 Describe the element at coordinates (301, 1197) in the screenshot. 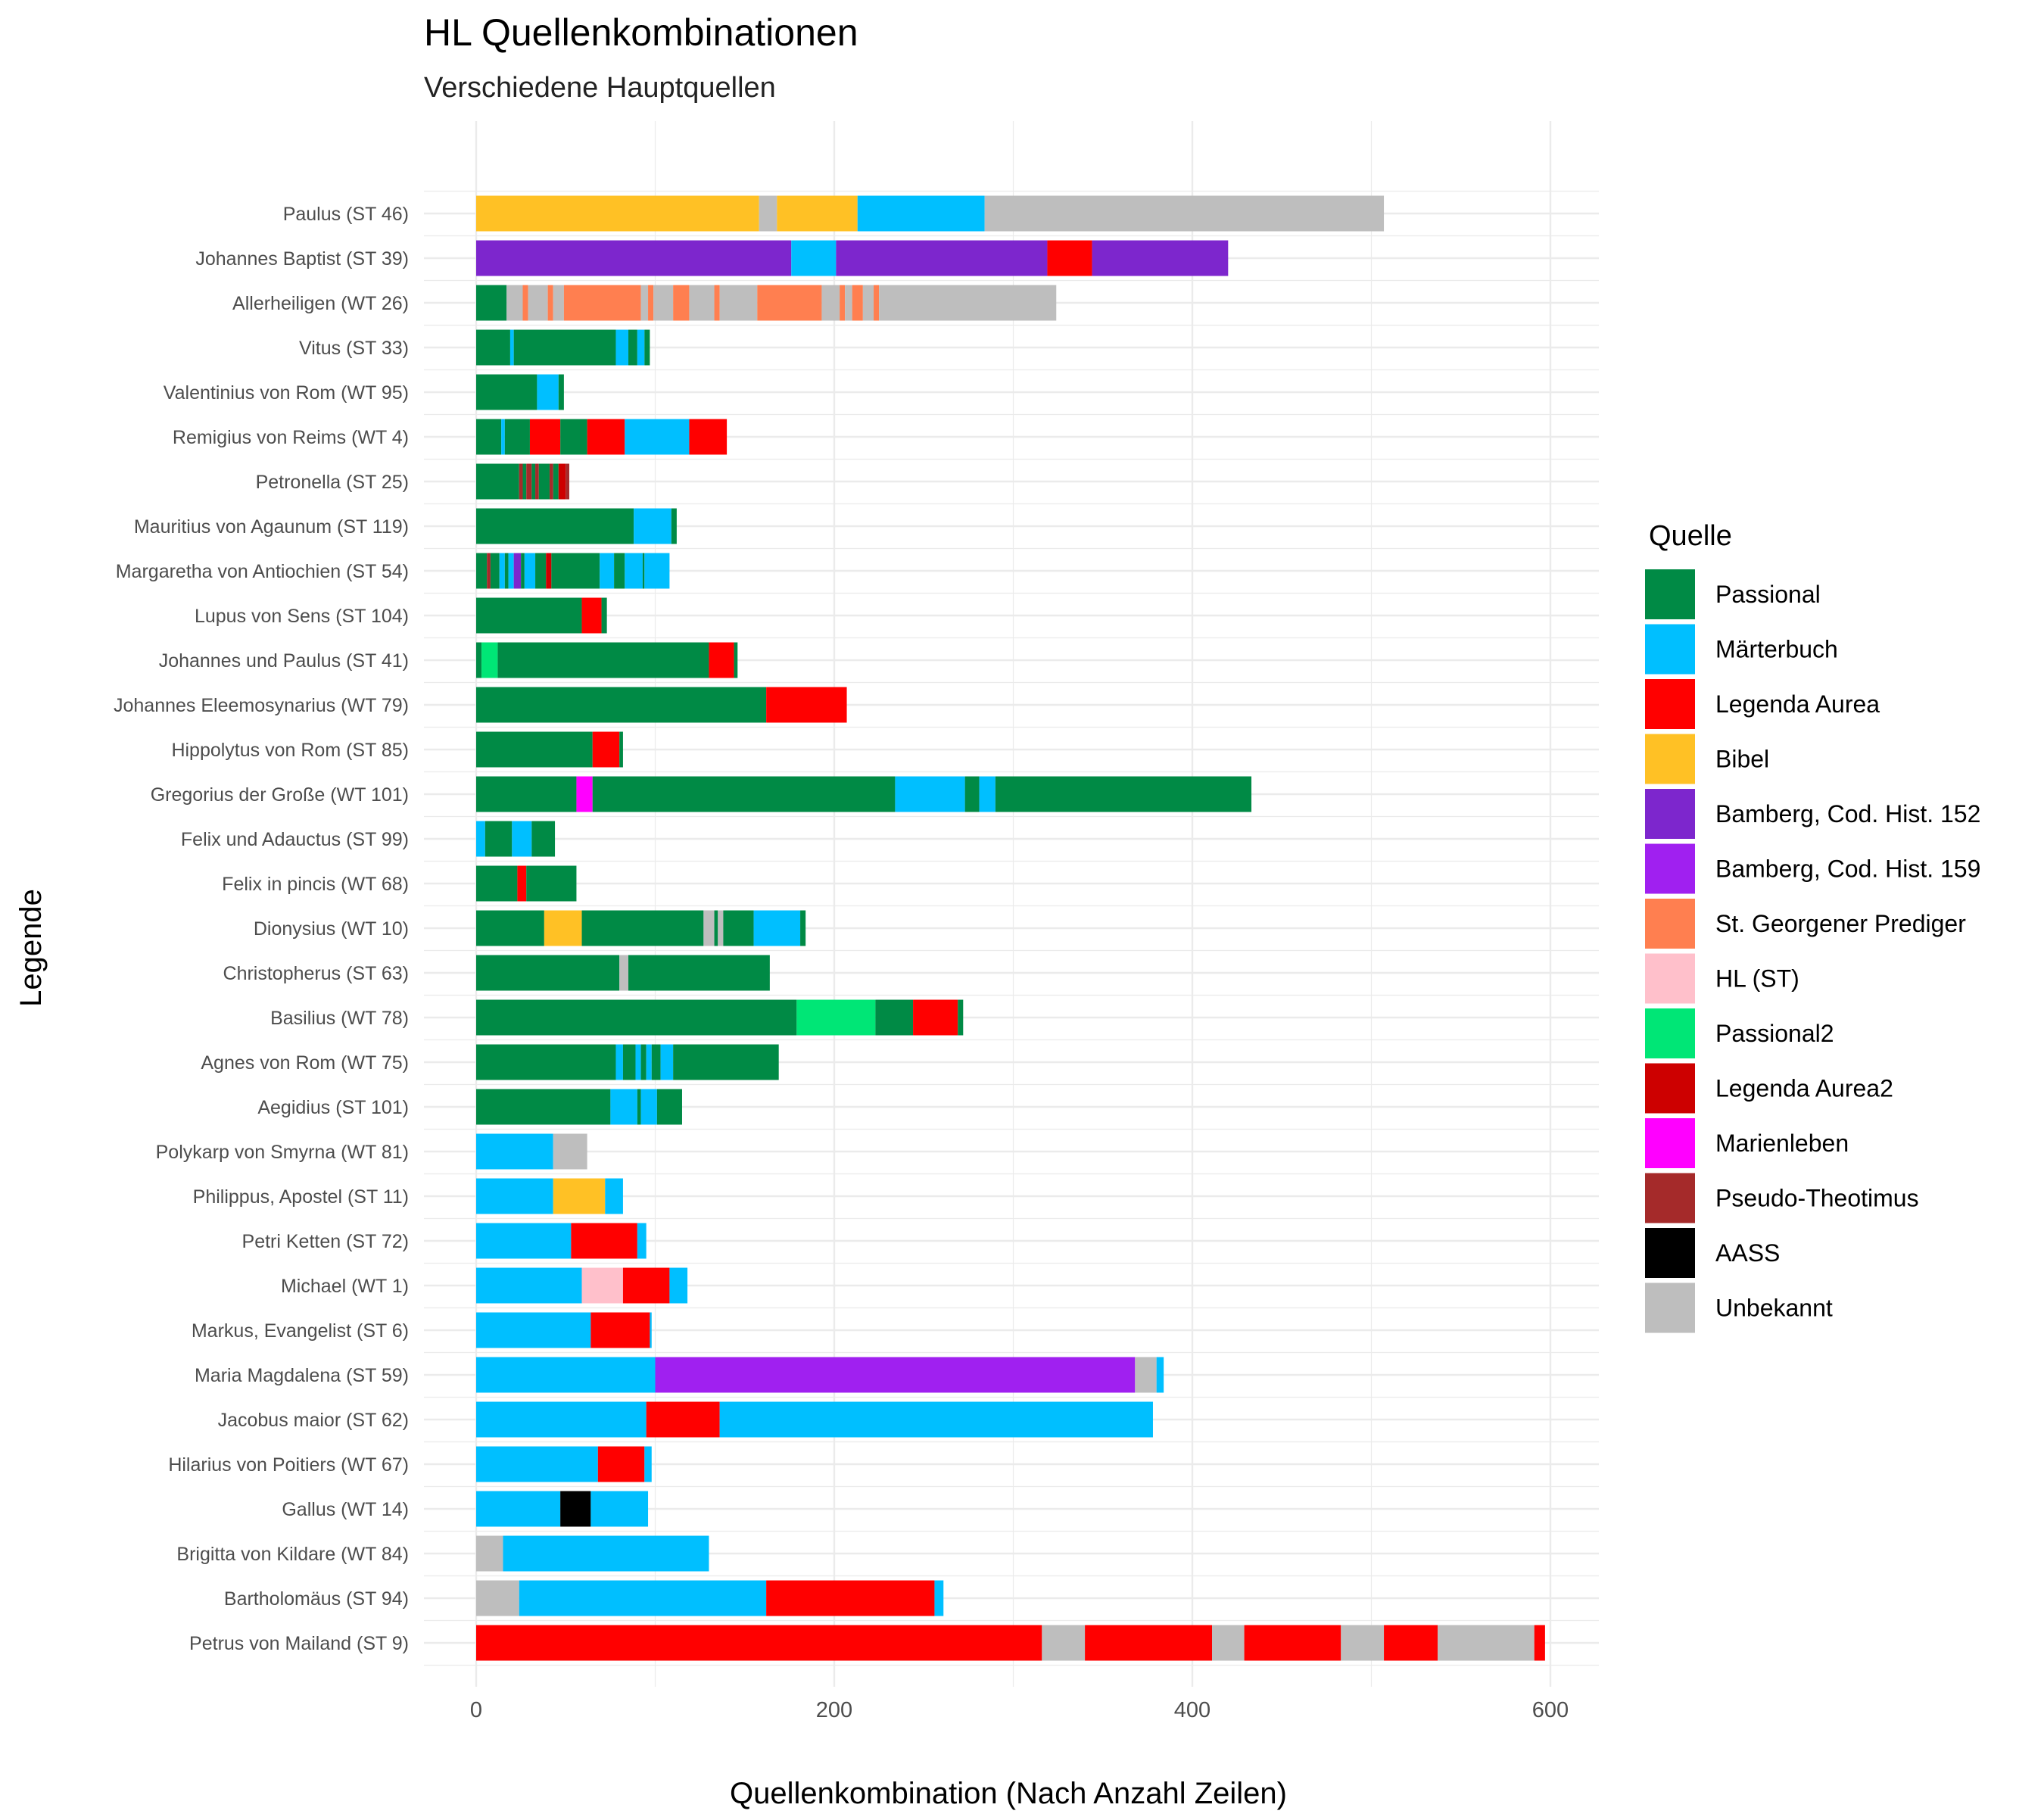

I see `y-tick-label: Philippus, Apostel (ST 11)` at that location.